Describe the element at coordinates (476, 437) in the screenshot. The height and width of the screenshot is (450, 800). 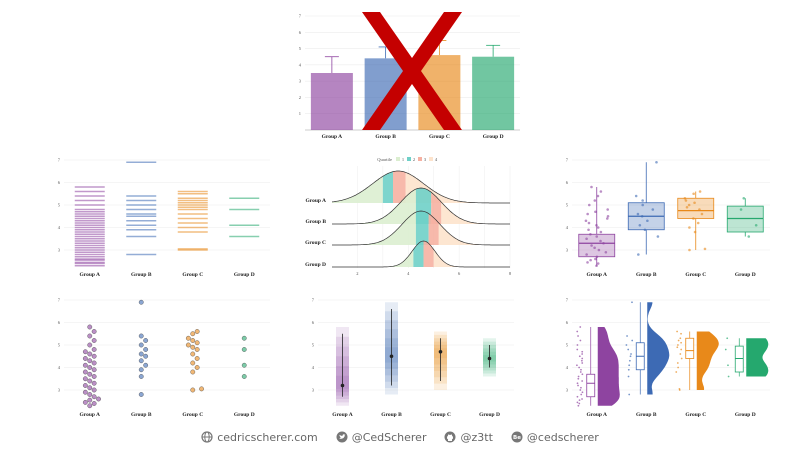
I see `footer-github-text: @z3tt` at that location.